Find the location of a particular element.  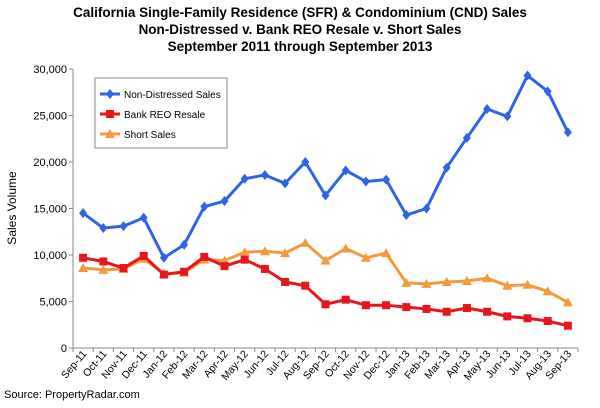

legend-item: Bank REO Resale is located at coordinates (153, 115).